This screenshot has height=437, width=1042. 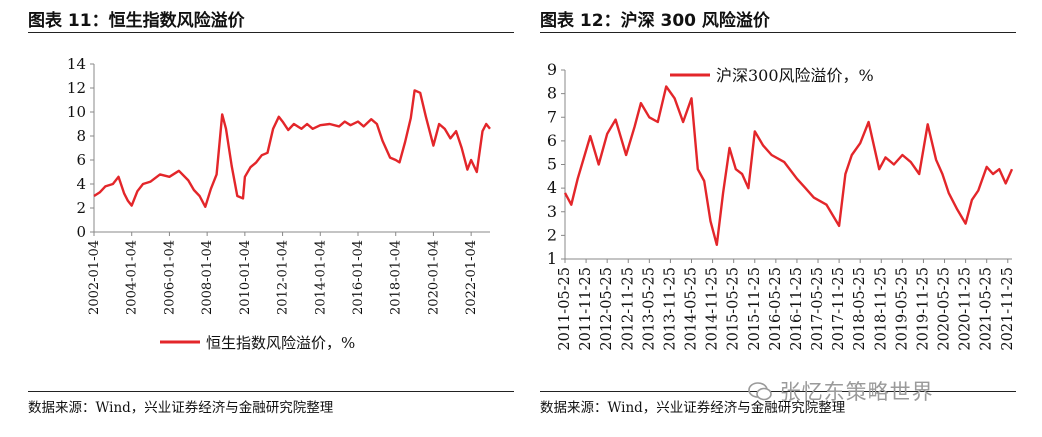 I want to click on watermark-text: 张忆东策略世界, so click(x=856, y=392).